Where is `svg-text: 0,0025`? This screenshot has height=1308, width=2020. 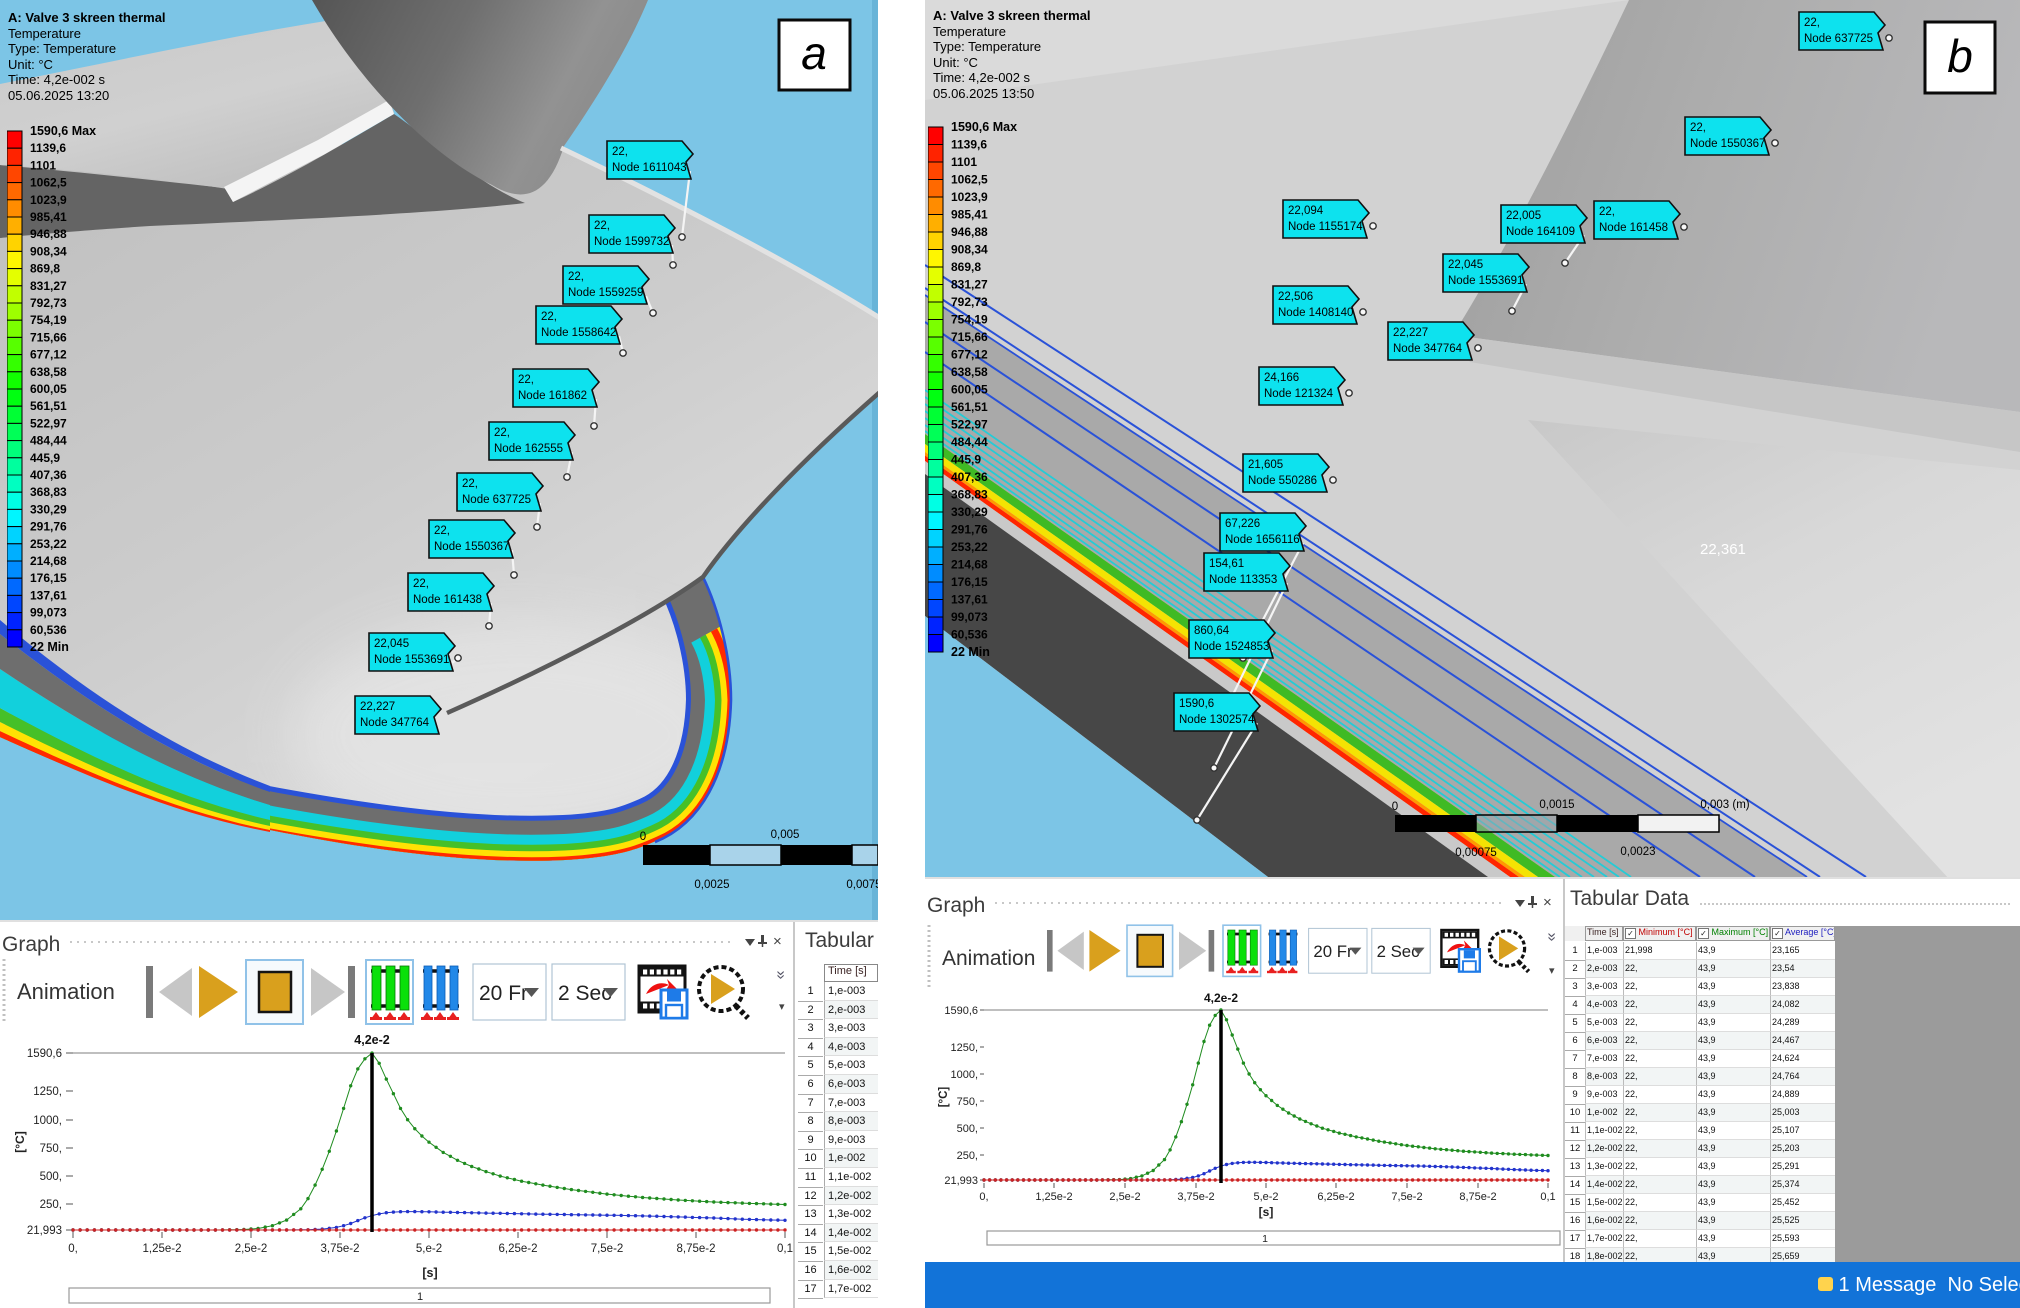
svg-text: 0,0025 is located at coordinates (711, 885).